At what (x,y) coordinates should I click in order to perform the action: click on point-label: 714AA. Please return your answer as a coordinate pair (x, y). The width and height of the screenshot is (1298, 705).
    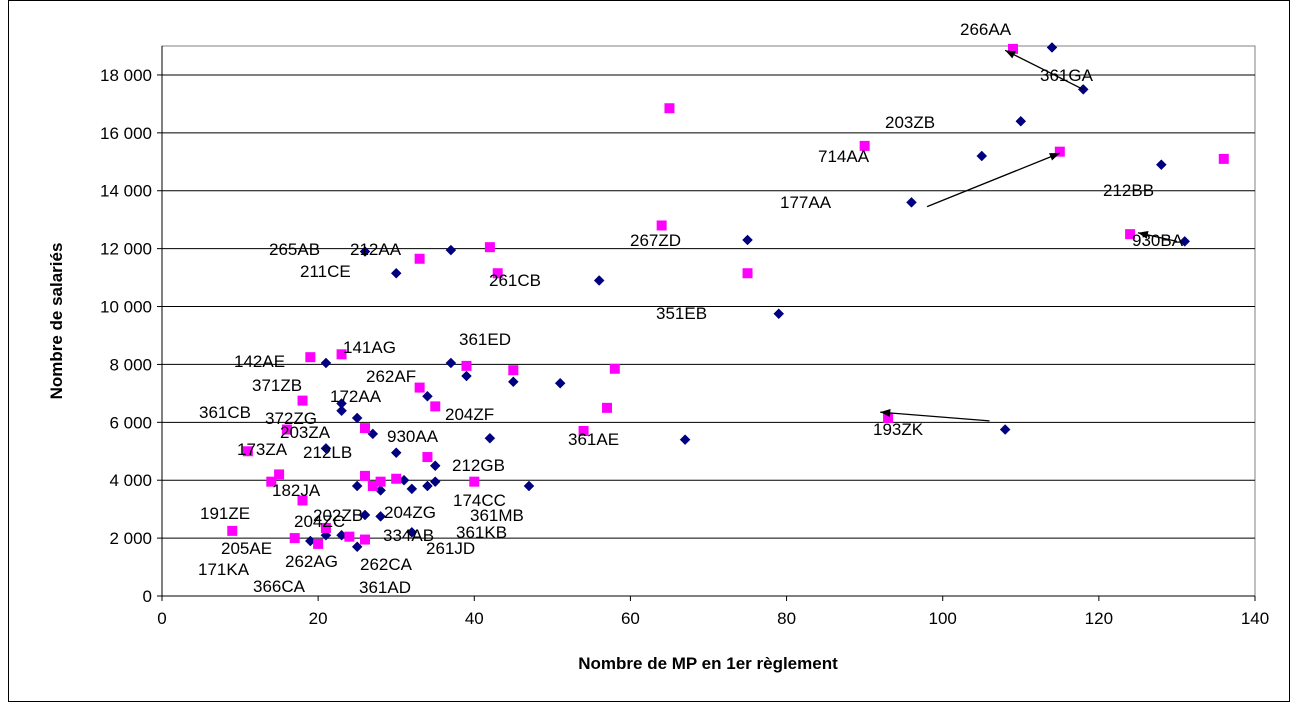
    Looking at the image, I should click on (844, 156).